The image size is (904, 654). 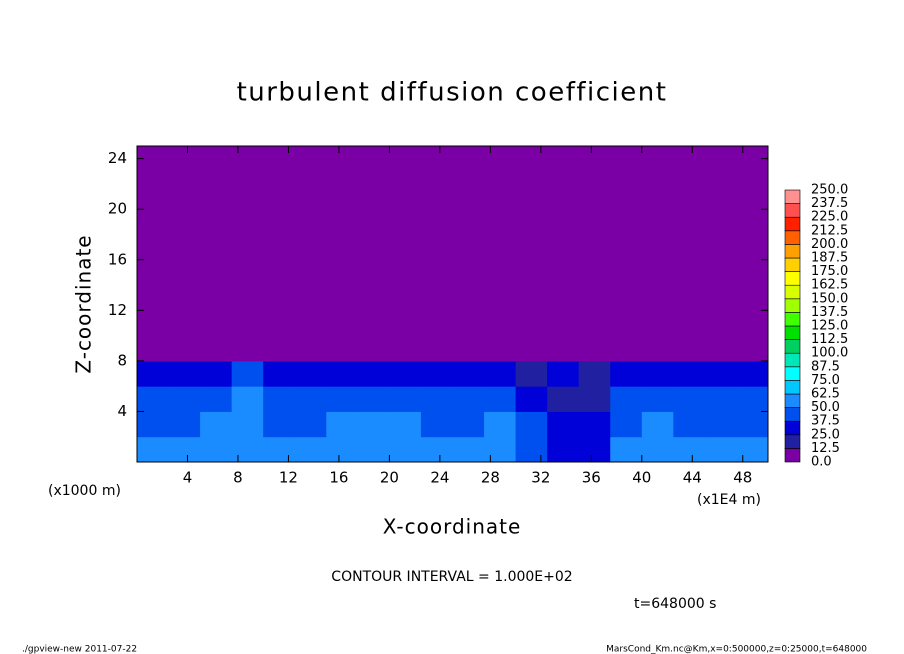 What do you see at coordinates (540, 478) in the screenshot?
I see `x-tick-label: 32` at bounding box center [540, 478].